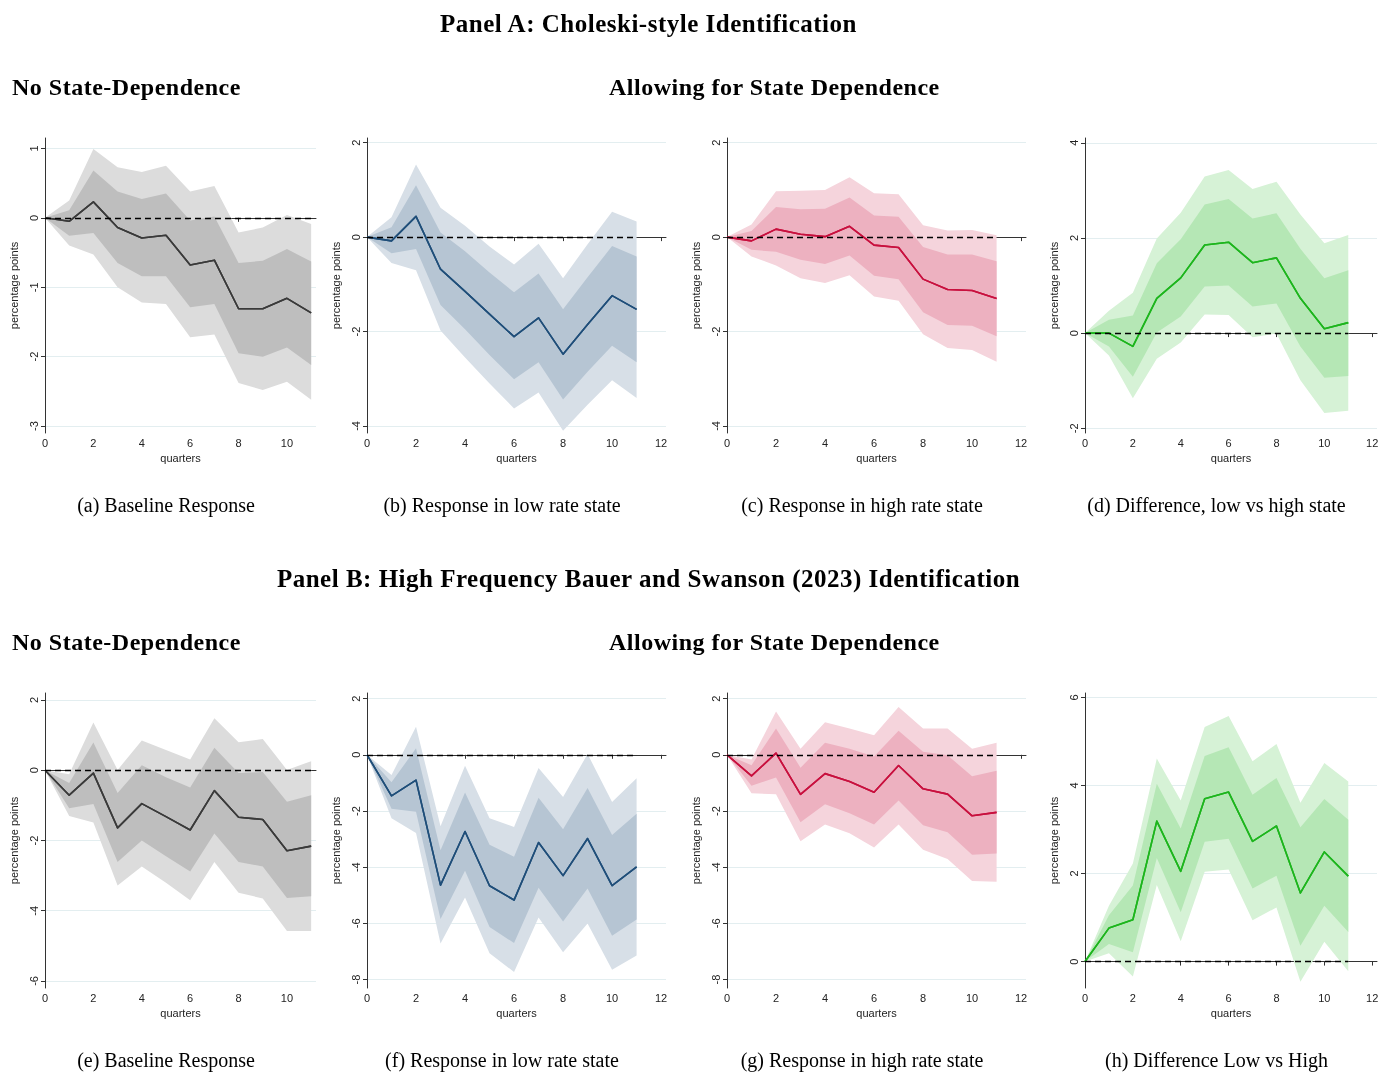 This screenshot has height=1076, width=1393. What do you see at coordinates (166, 1060) in the screenshot?
I see `text: (e) Baseline Response` at bounding box center [166, 1060].